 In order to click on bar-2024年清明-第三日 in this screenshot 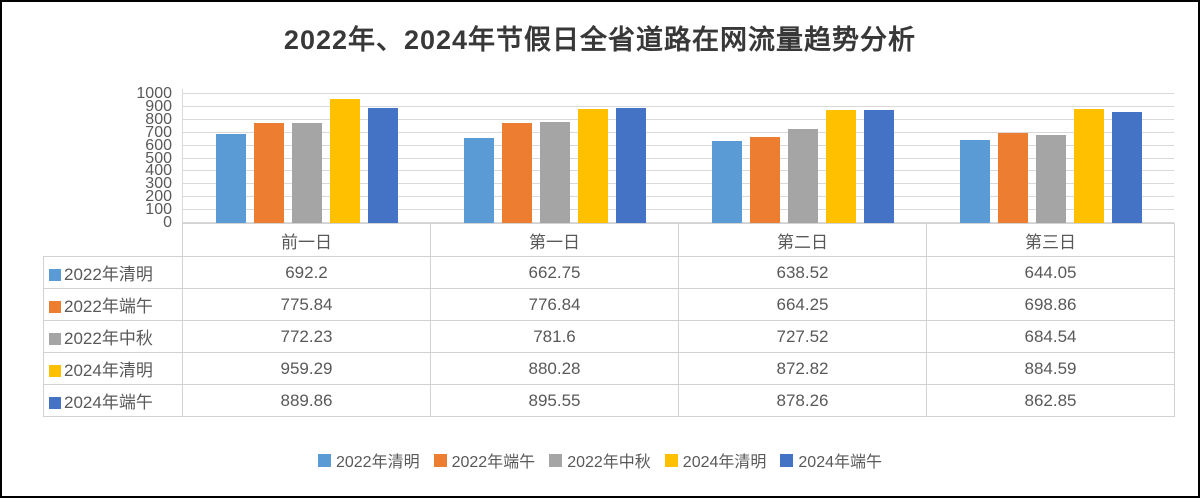, I will do `click(1089, 165)`.